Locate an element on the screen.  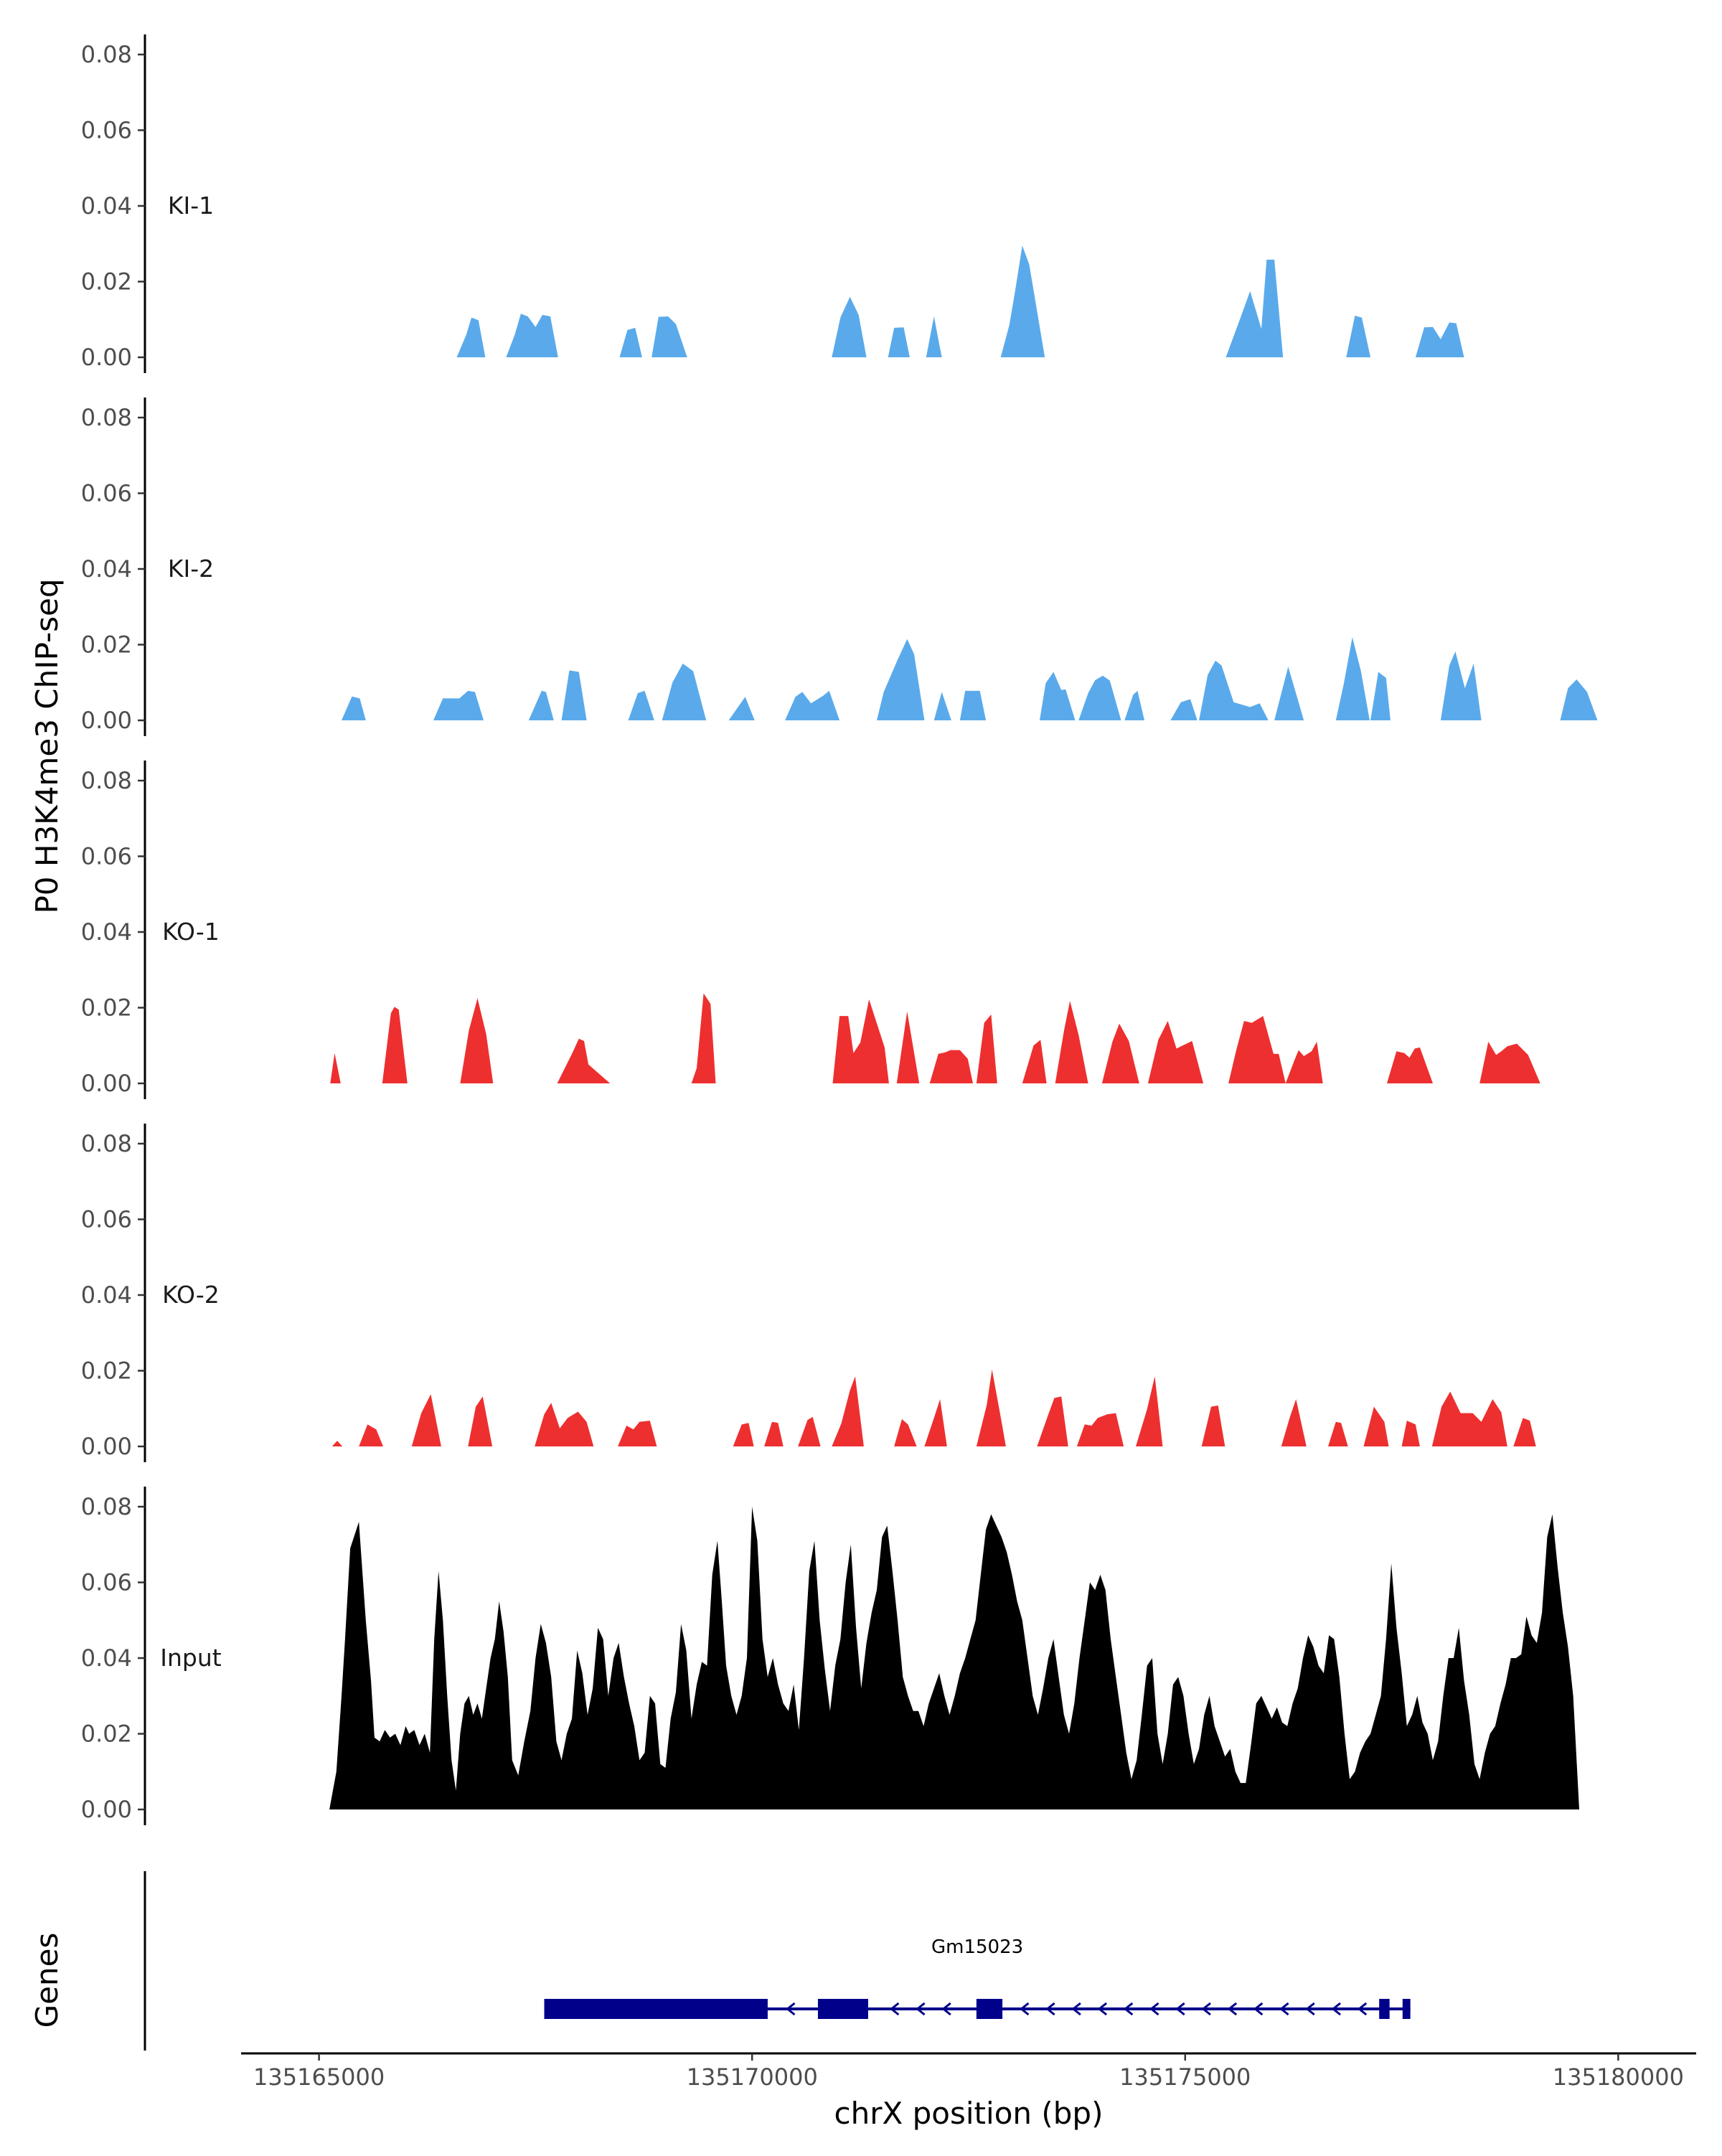
track-input: 0.00 0.02 0.04 0.06 0.08 Input is located at coordinates (831, 1656).